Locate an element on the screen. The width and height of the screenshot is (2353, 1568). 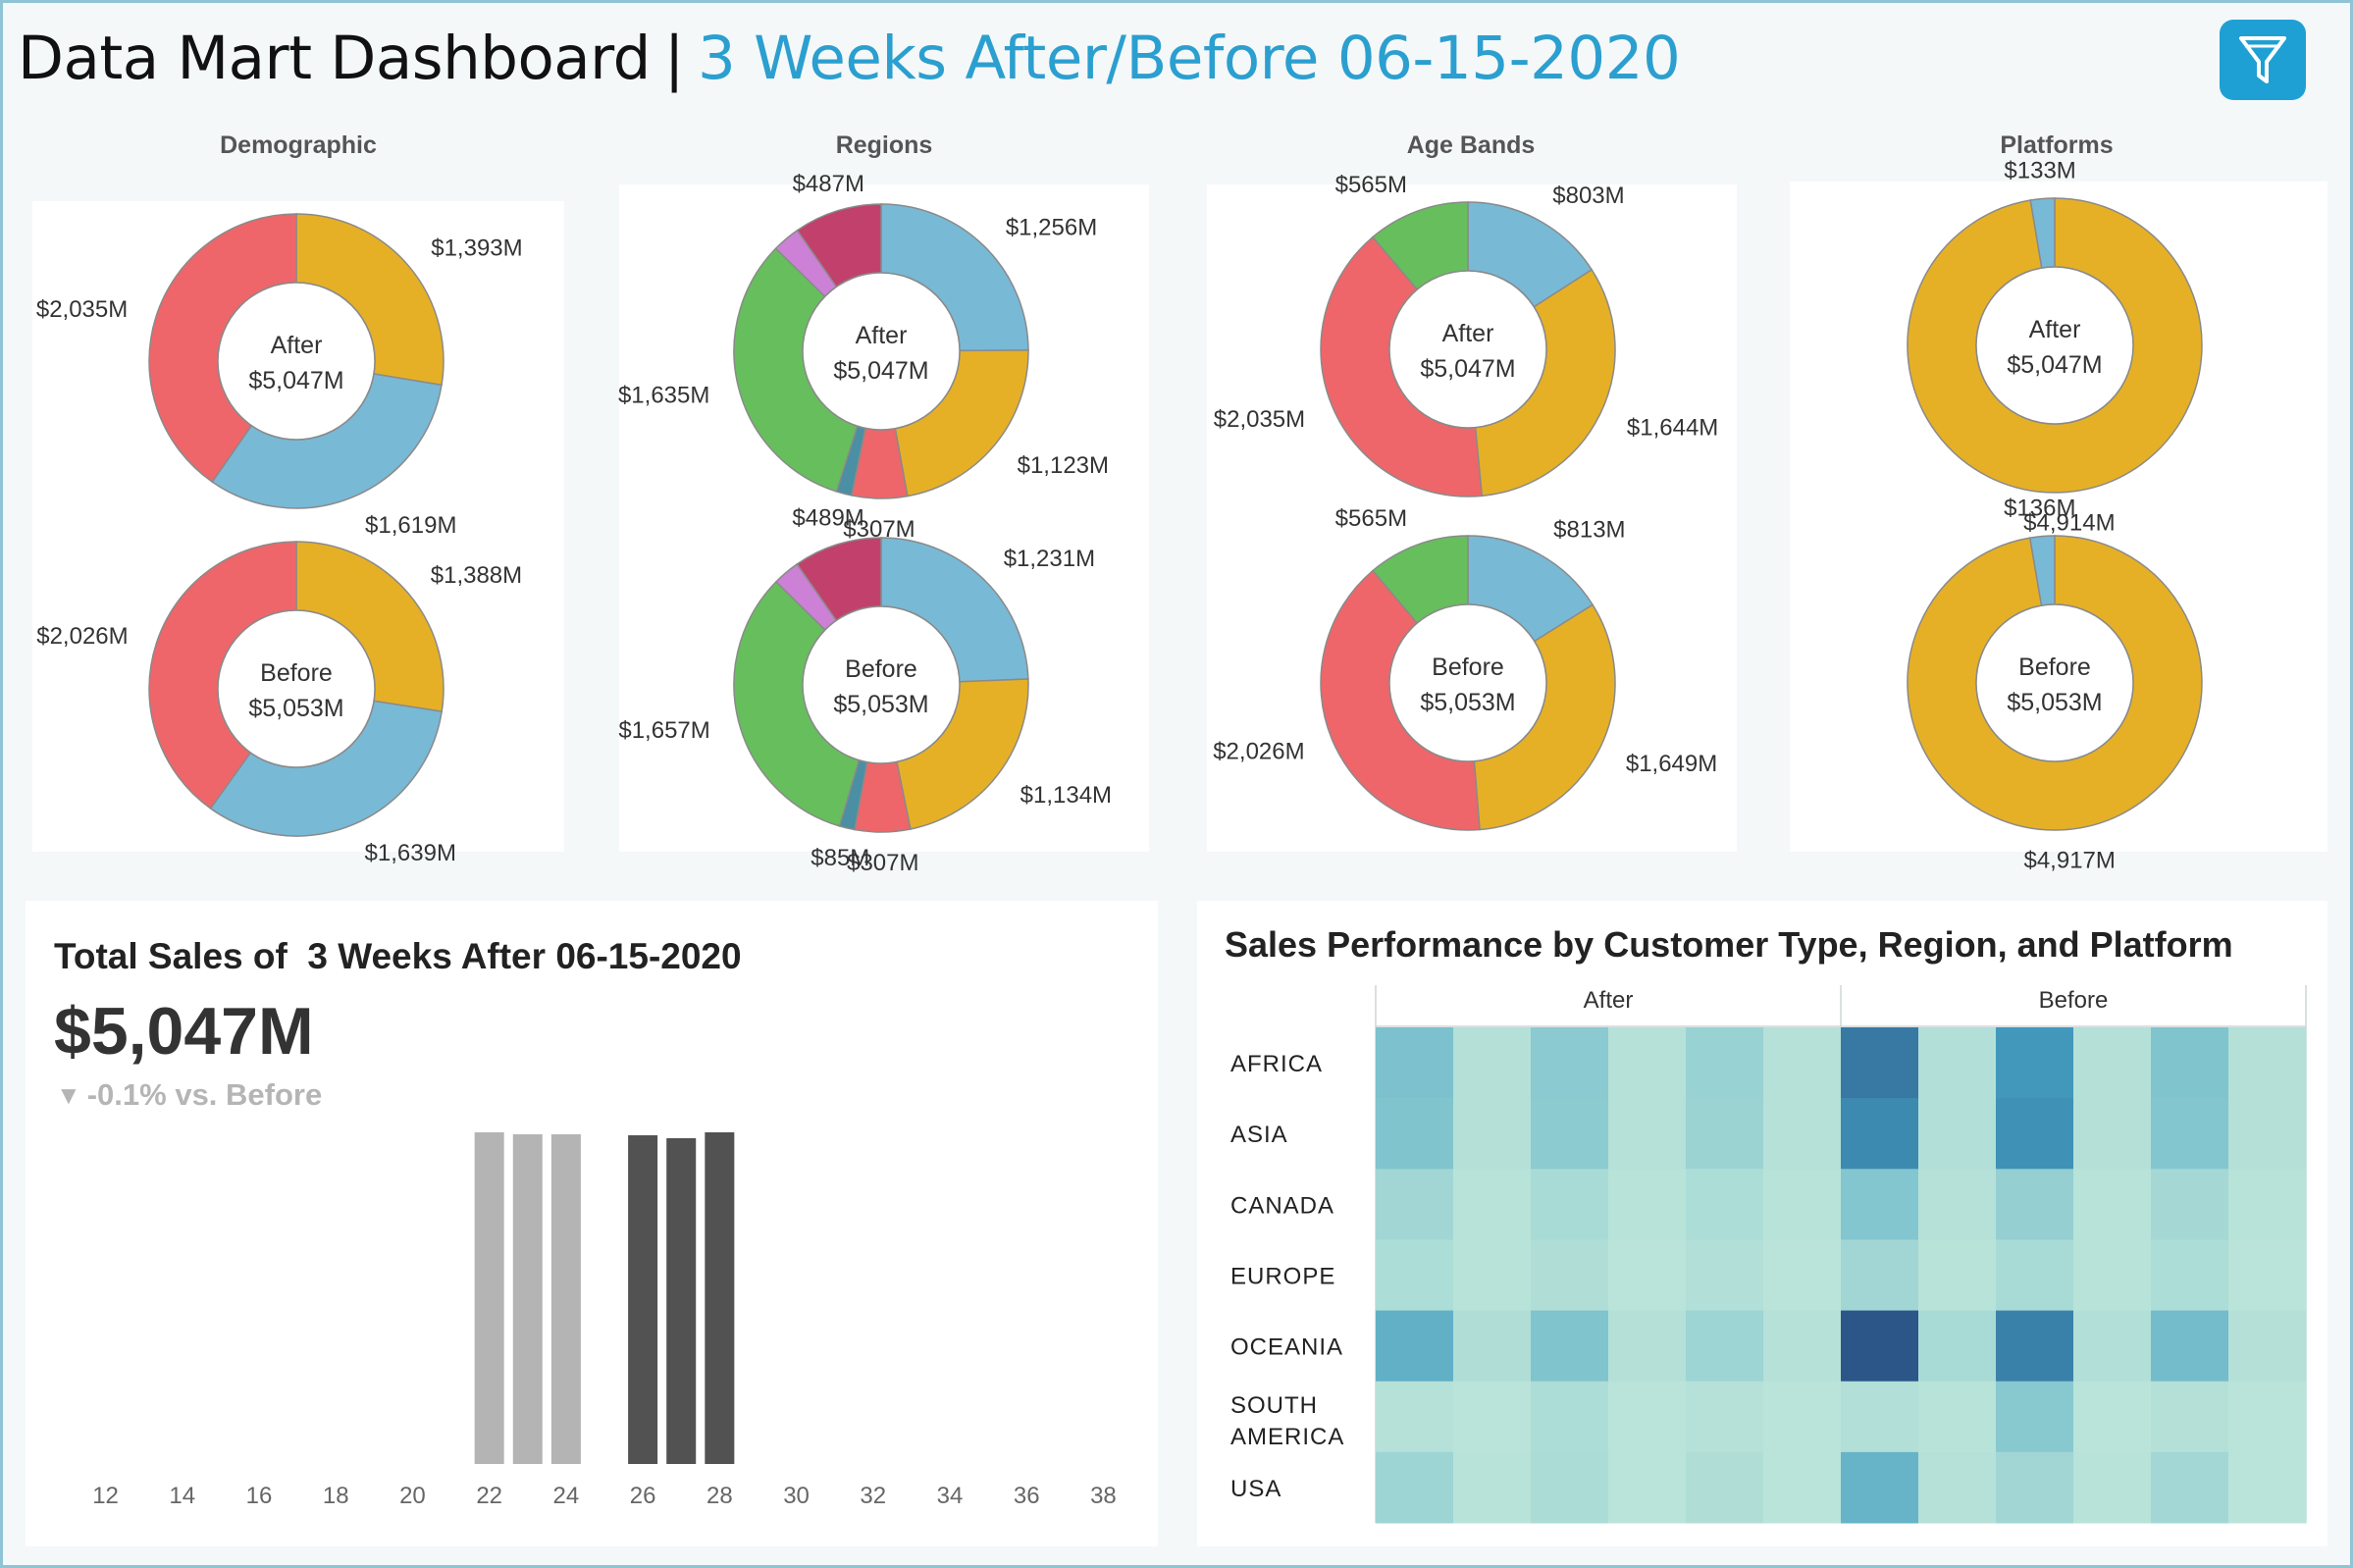
filter-button is located at coordinates (2263, 60).